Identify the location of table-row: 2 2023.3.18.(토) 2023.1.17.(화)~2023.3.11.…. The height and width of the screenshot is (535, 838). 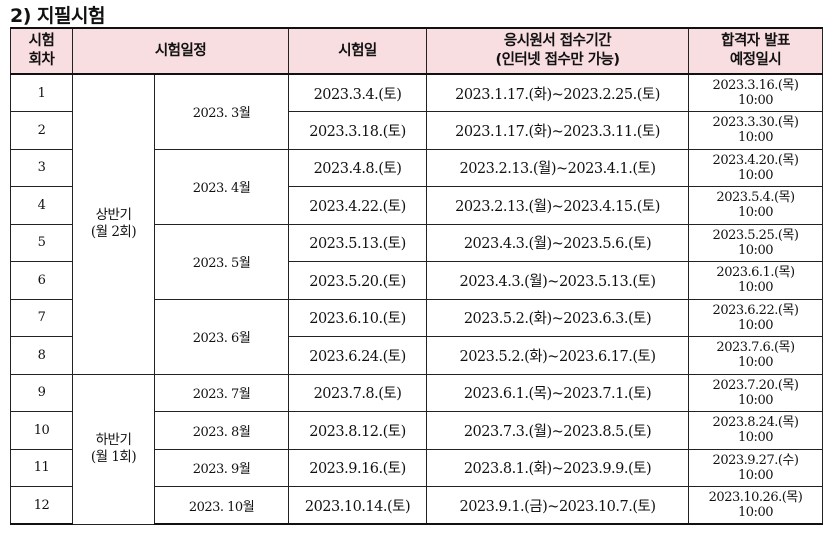
(416, 130).